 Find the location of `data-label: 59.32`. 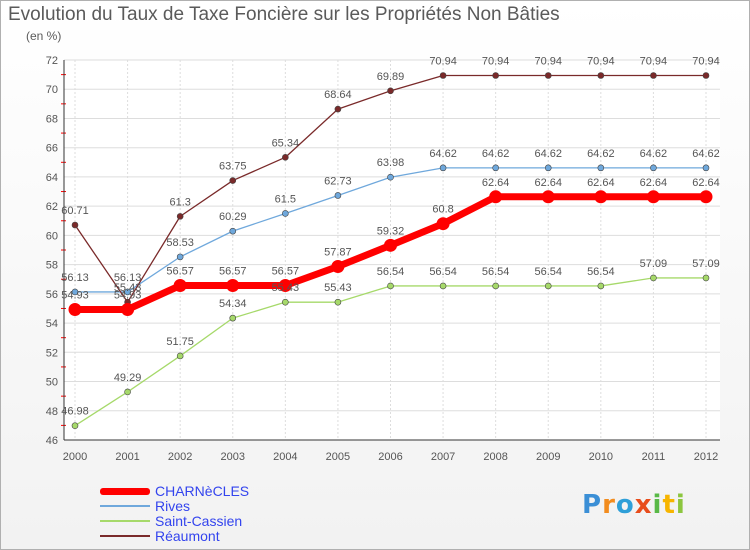

data-label: 59.32 is located at coordinates (391, 231).